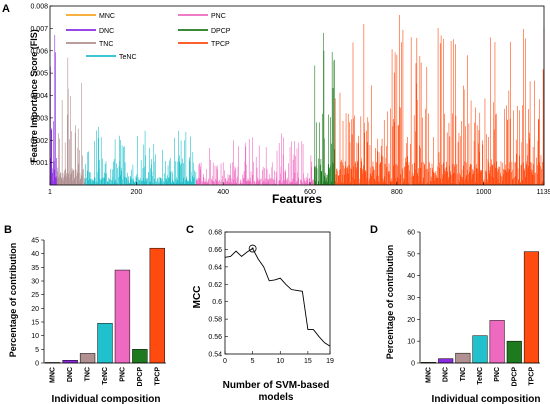 The width and height of the screenshot is (550, 404). What do you see at coordinates (137, 192) in the screenshot?
I see `panel-a-x-tick-label: 200` at bounding box center [137, 192].